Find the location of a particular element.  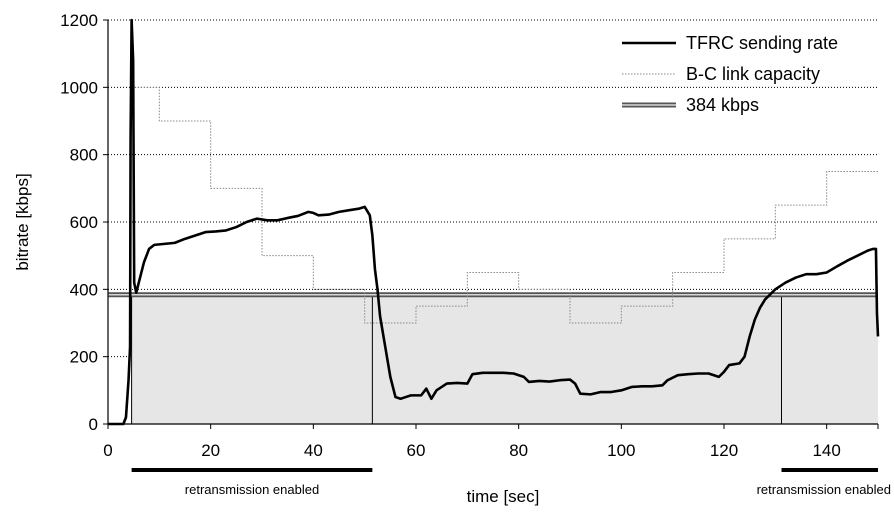

x-tick-label: 60 is located at coordinates (416, 450).